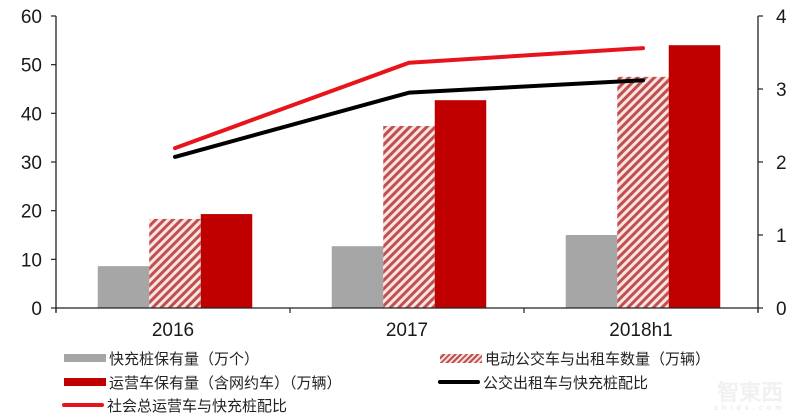  Describe the element at coordinates (173, 330) in the screenshot. I see `svg-text: 2016` at that location.